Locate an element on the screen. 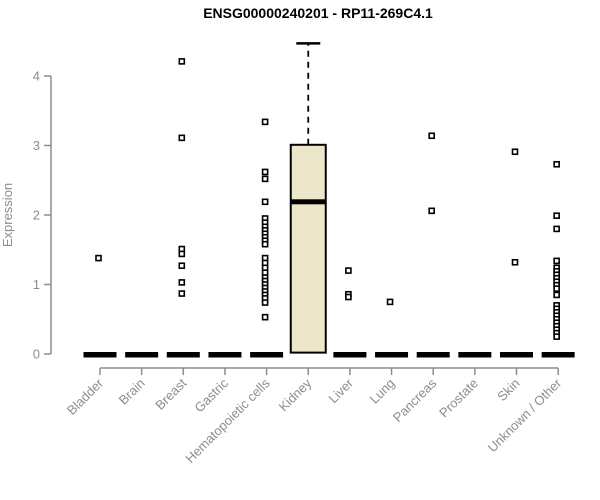 The image size is (600, 500). y-tick-label: 4 is located at coordinates (36, 76).